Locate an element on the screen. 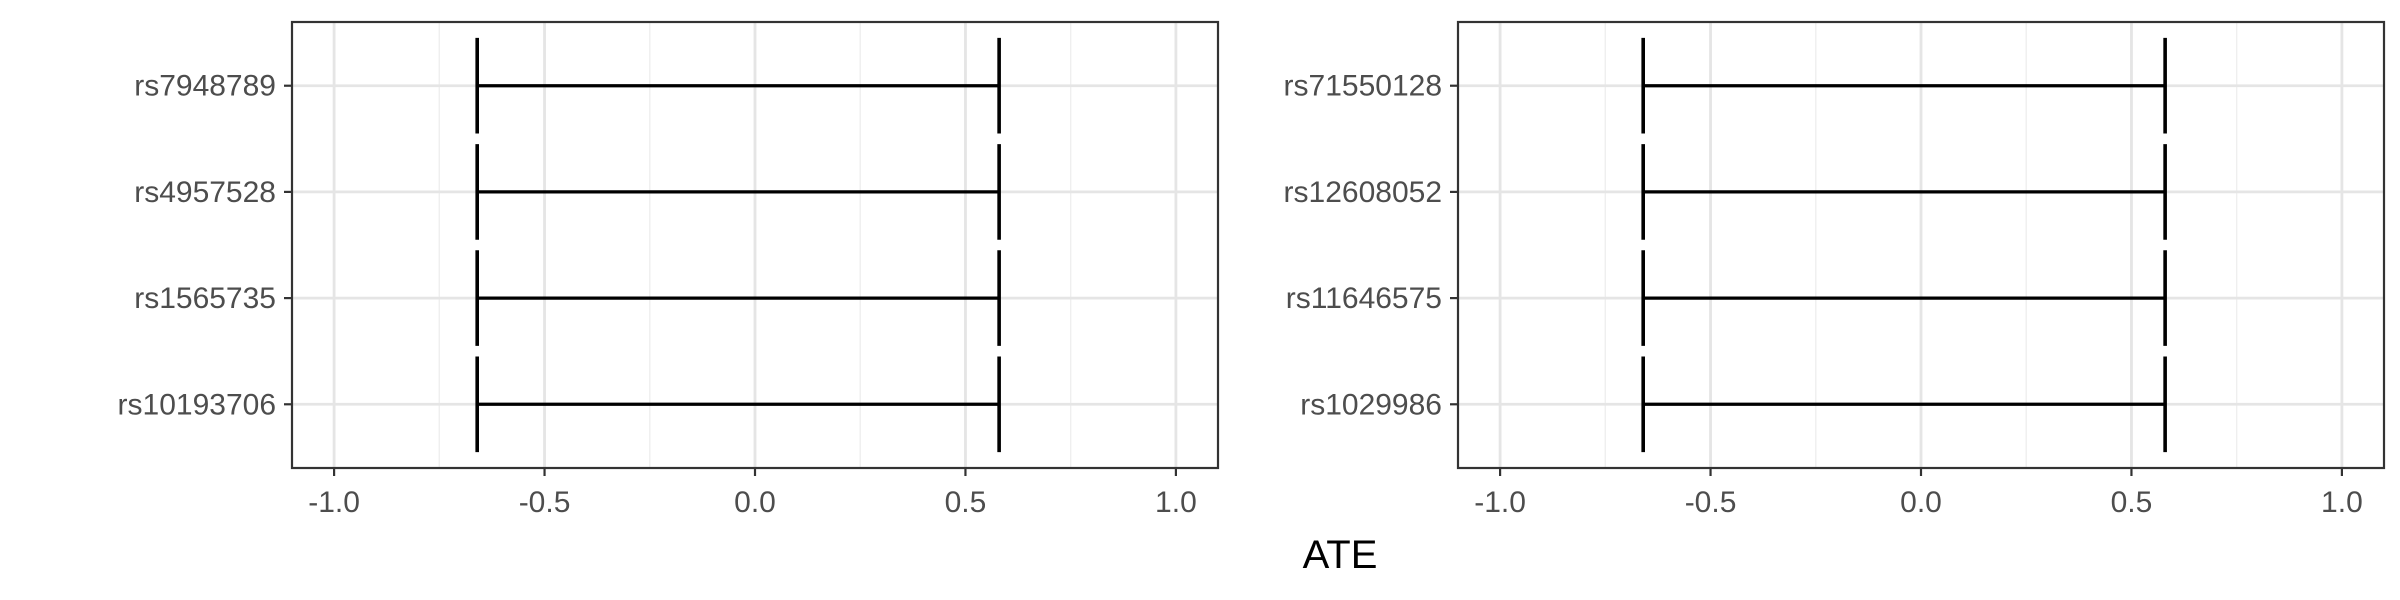  y-tick-label: rs10193706 is located at coordinates (197, 404).